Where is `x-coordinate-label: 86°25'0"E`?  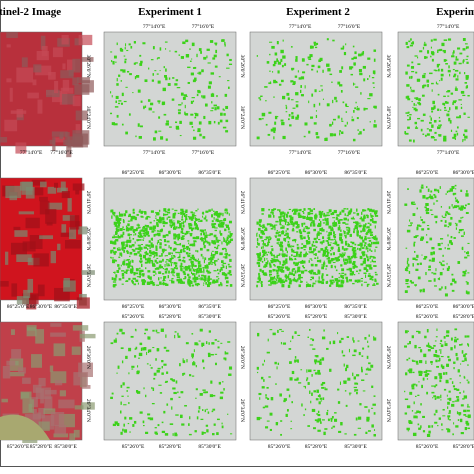
x-coordinate-label: 86°25'0"E is located at coordinates (279, 172).